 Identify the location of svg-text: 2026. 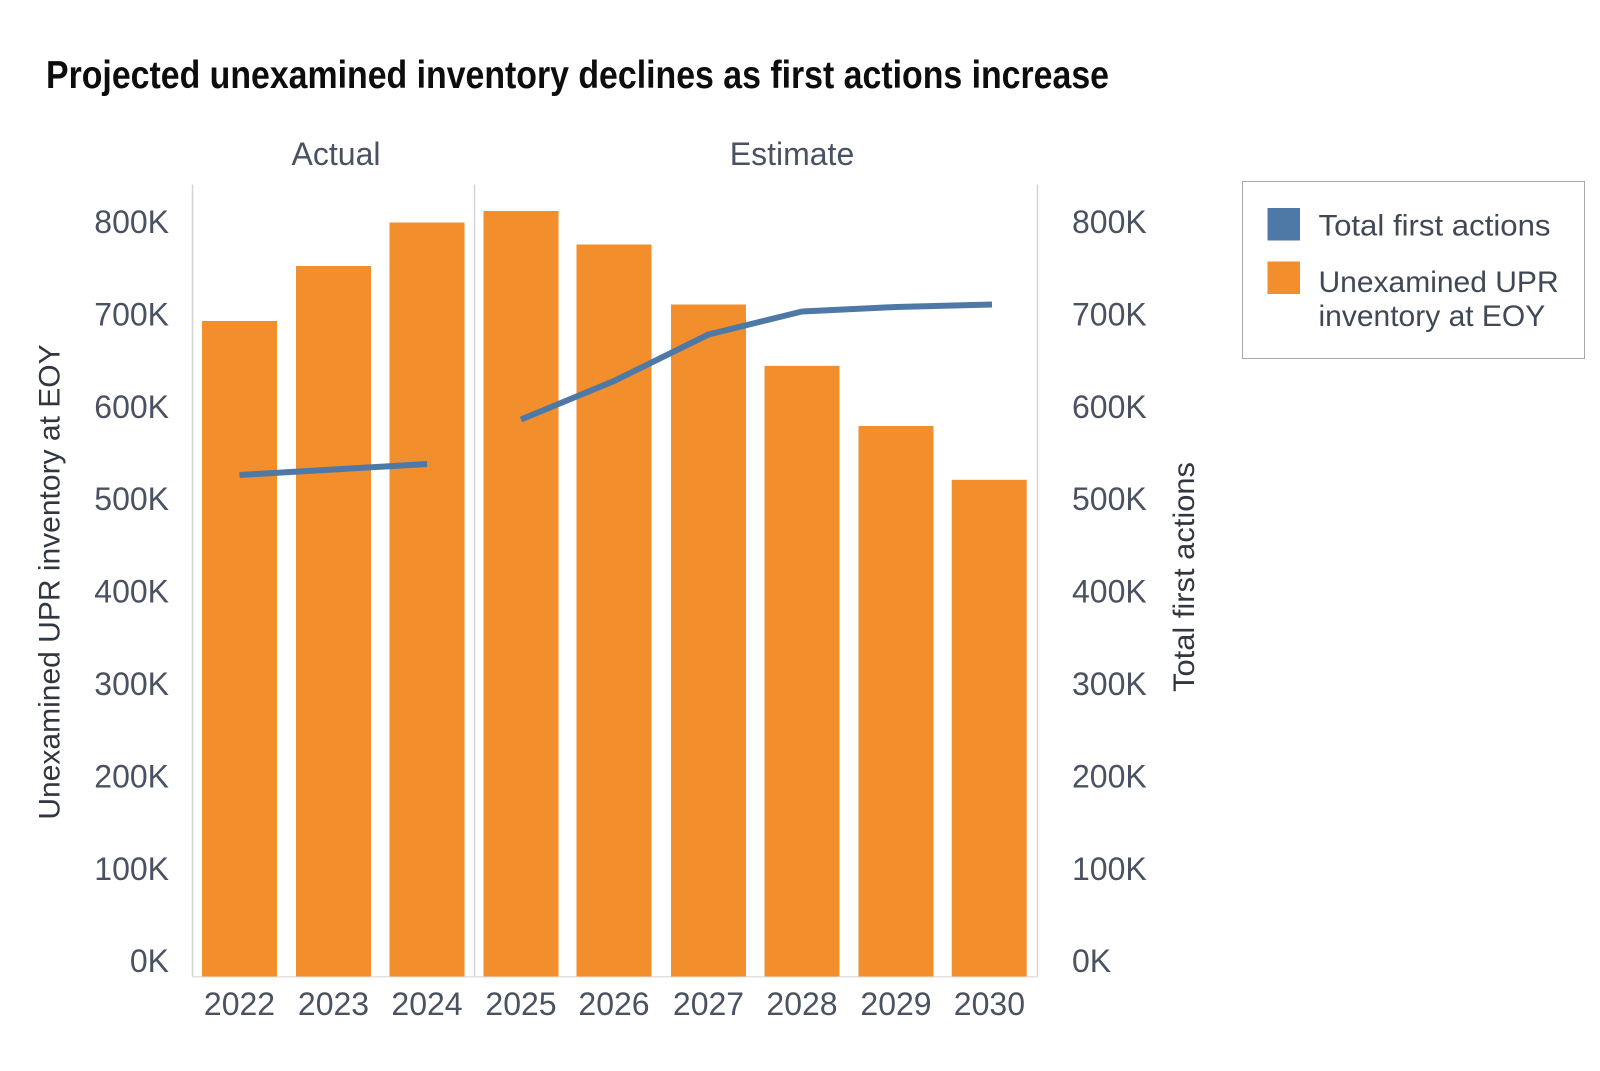
(613, 1004).